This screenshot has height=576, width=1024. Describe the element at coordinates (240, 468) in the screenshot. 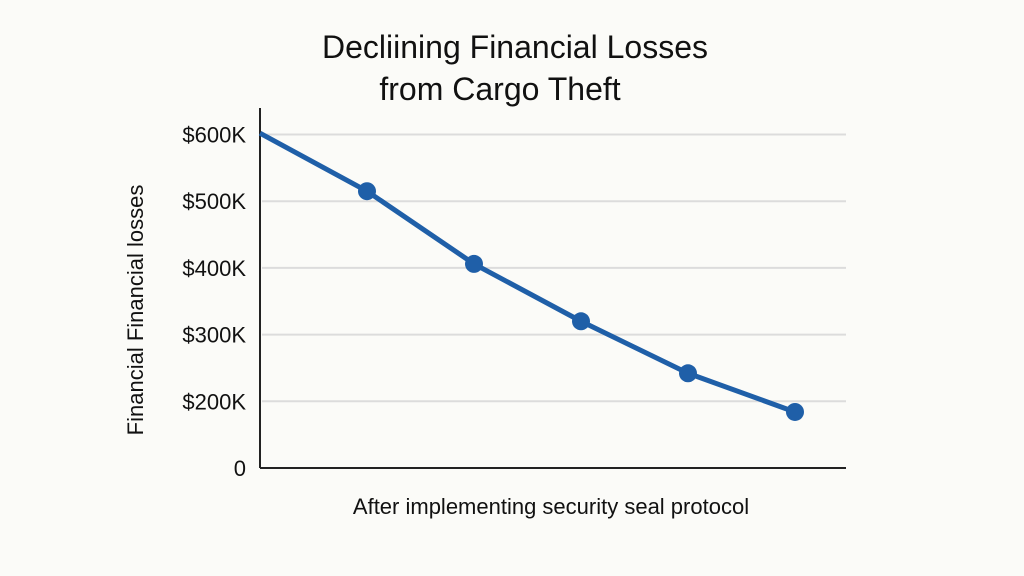

I see `y-tick-label: 0` at that location.